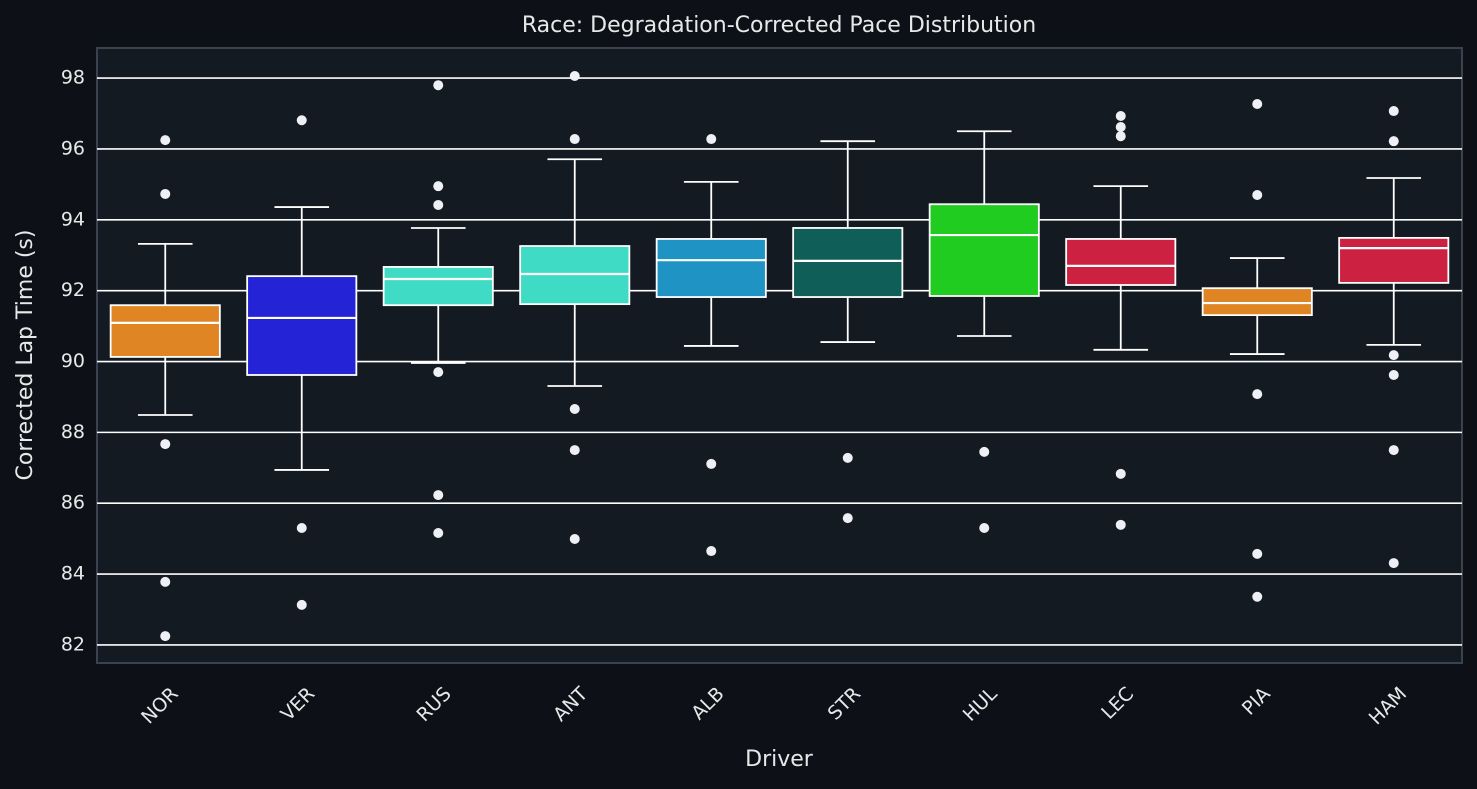 This screenshot has width=1477, height=789. Describe the element at coordinates (1388, 706) in the screenshot. I see `x-tick-label: HAM` at that location.